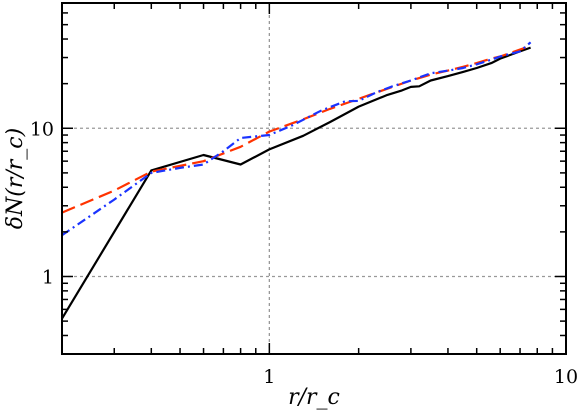  What do you see at coordinates (48, 277) in the screenshot?
I see `y-tick-label: 1` at bounding box center [48, 277].